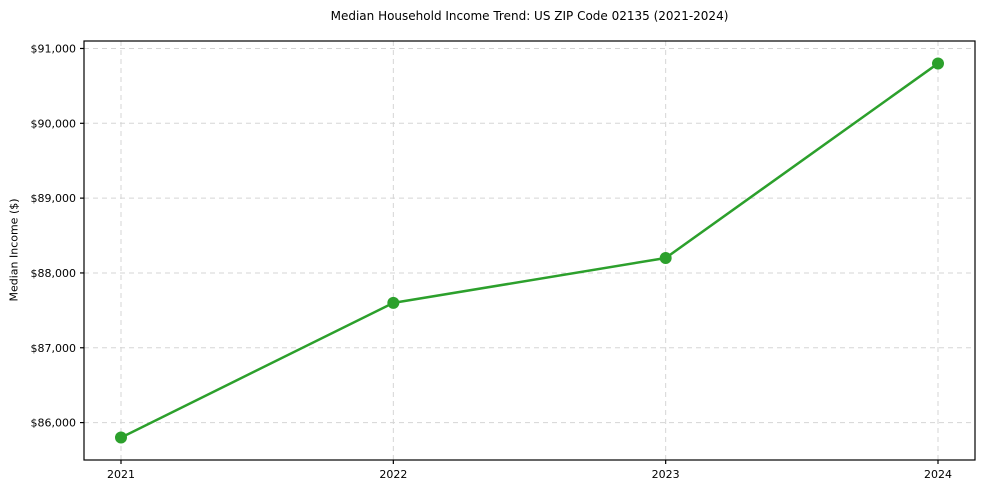 This screenshot has width=989, height=490. Describe the element at coordinates (54, 348) in the screenshot. I see `y-tick-label: $87,000` at that location.